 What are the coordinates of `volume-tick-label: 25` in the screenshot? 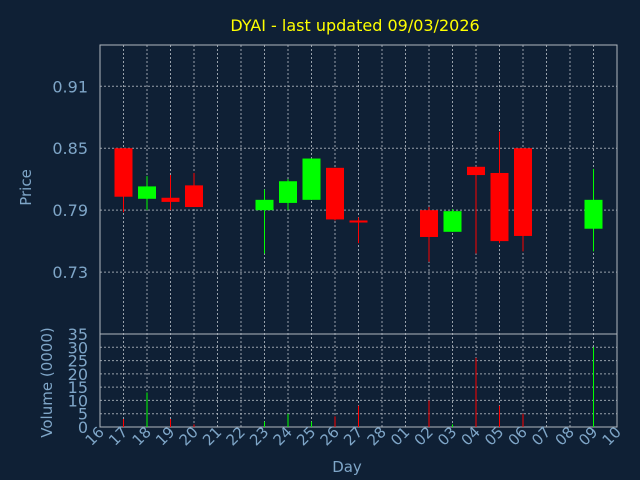 It's located at (78, 361).